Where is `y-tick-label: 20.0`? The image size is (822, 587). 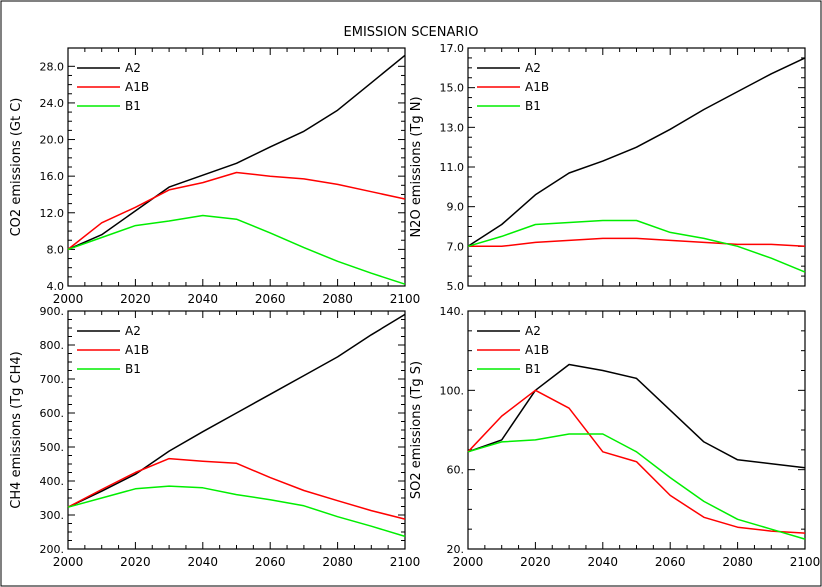 y-tick-label: 20.0 is located at coordinates (52, 140).